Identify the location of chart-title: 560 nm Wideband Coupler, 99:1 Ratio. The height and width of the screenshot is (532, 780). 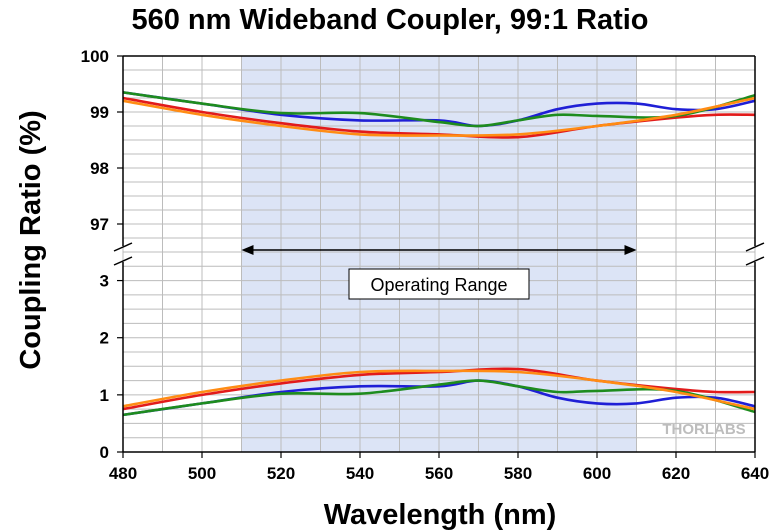
(390, 20).